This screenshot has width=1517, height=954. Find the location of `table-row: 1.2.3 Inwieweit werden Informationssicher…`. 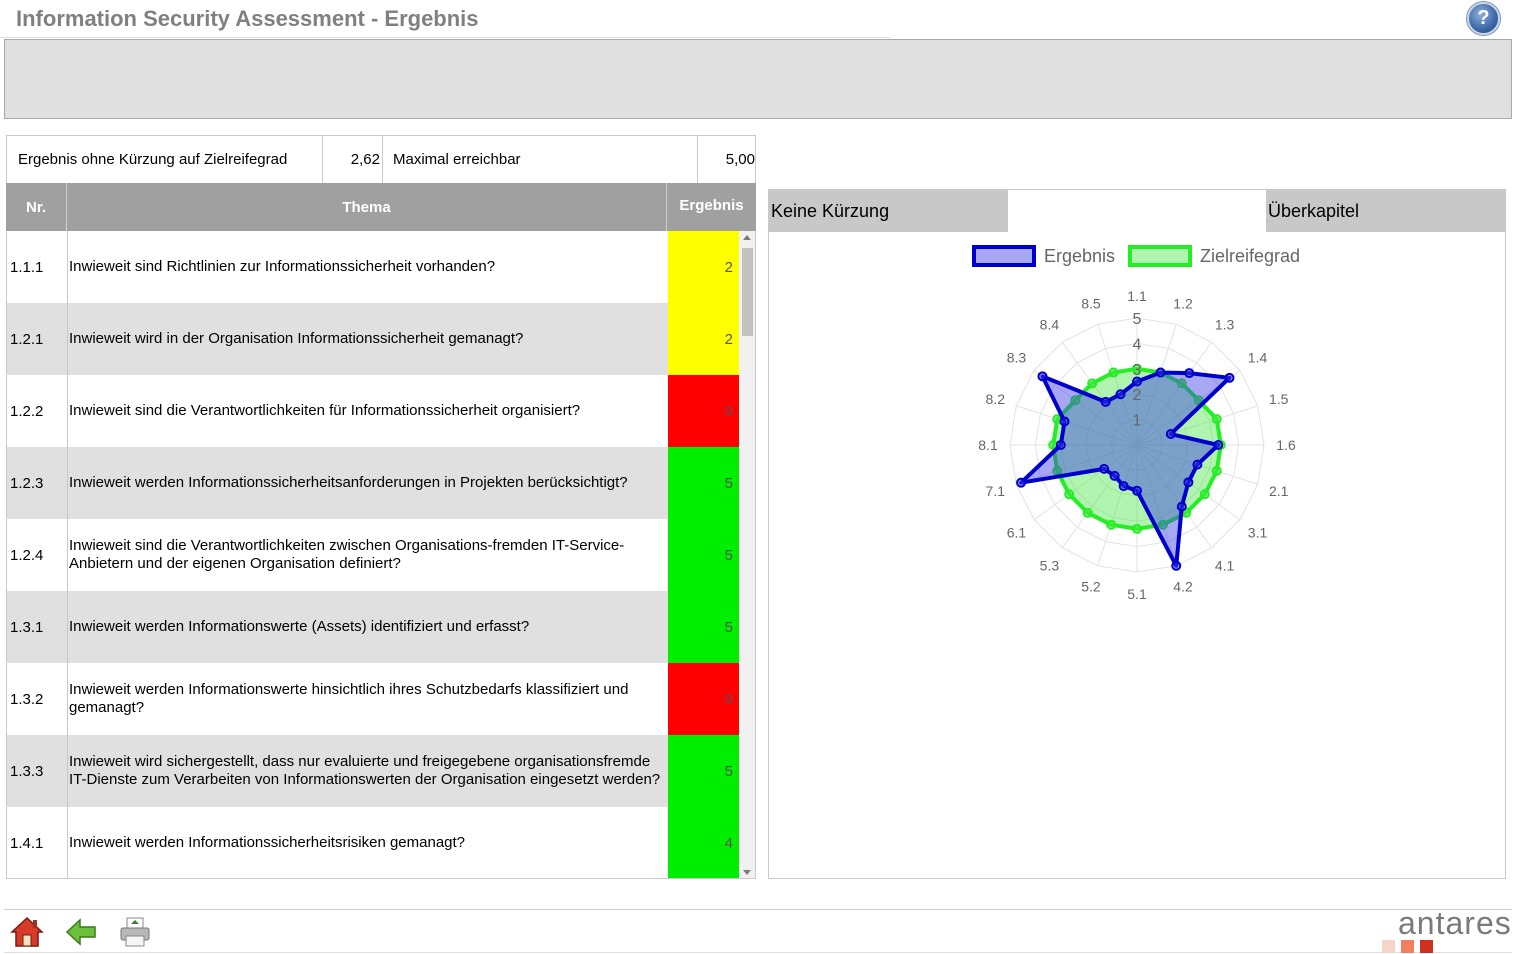

table-row: 1.2.3 Inwieweit werden Informationssicher… is located at coordinates (373, 483).